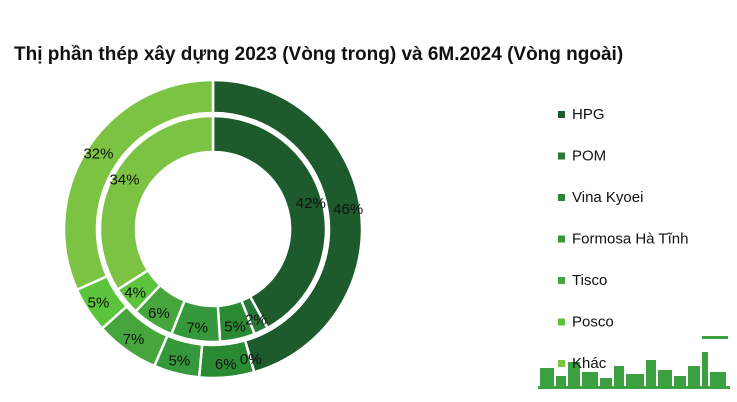 This screenshot has height=402, width=737. Describe the element at coordinates (98, 154) in the screenshot. I see `data-label: 32%` at that location.